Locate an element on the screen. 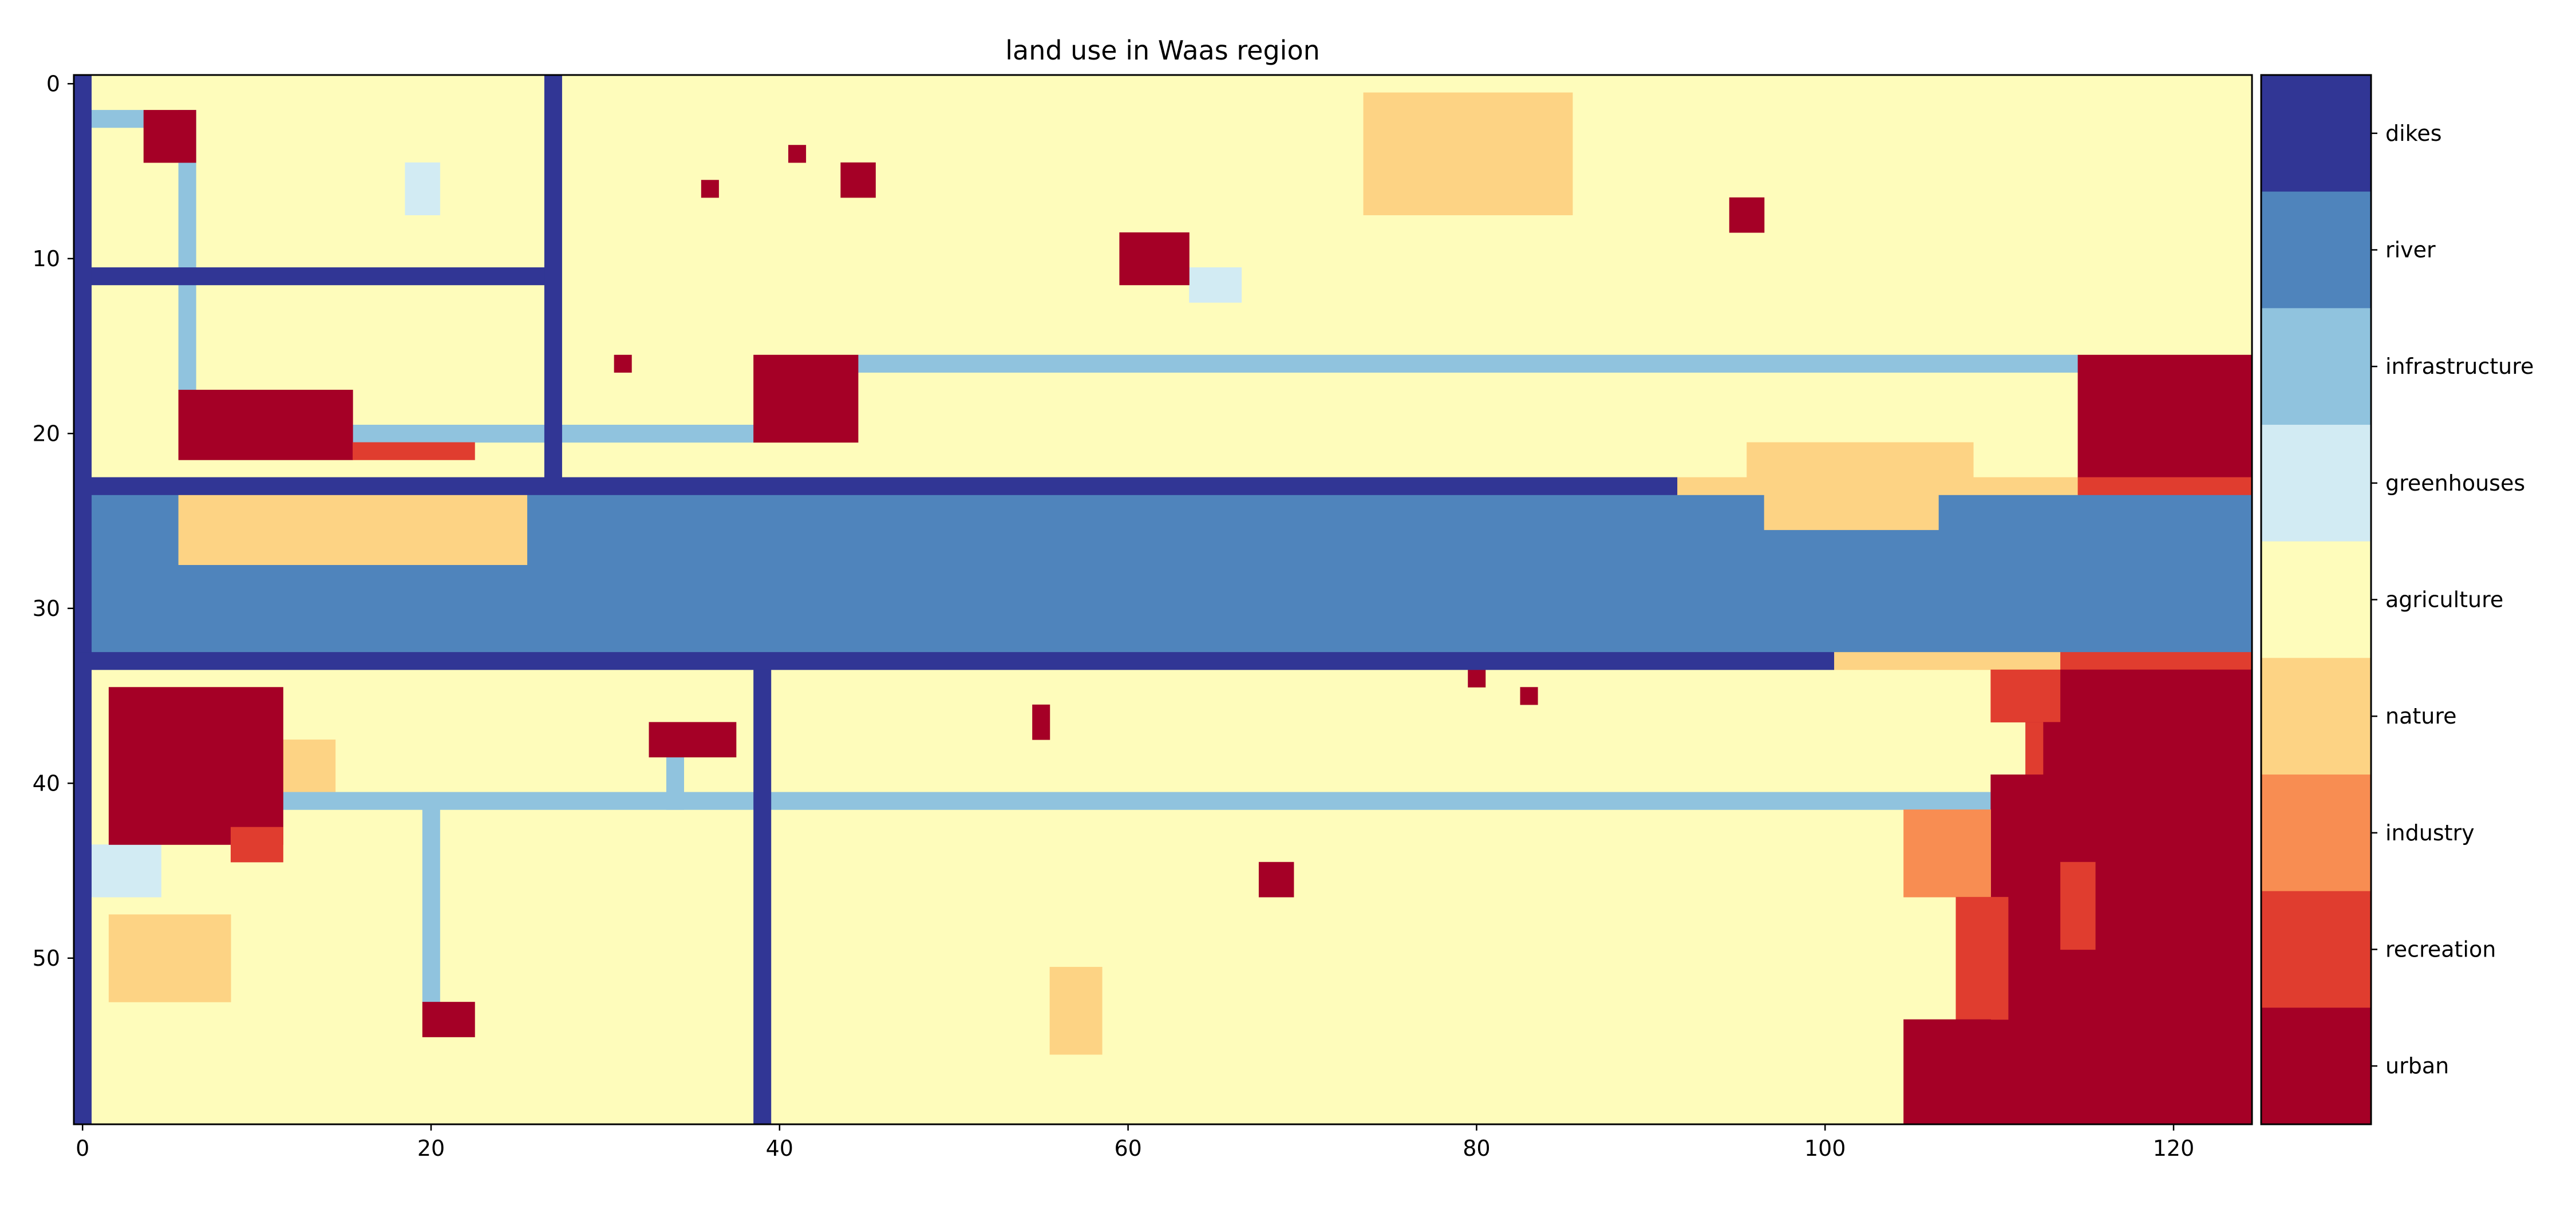 The image size is (2576, 1205). x-tick-label: 80 is located at coordinates (1476, 1148).